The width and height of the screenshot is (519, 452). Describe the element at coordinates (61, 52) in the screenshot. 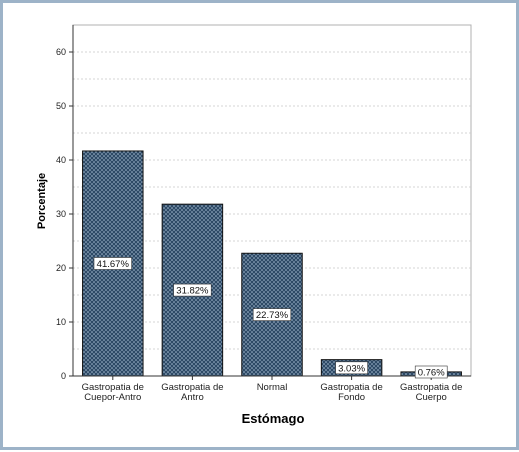

I see `y-tick-label: 60` at that location.